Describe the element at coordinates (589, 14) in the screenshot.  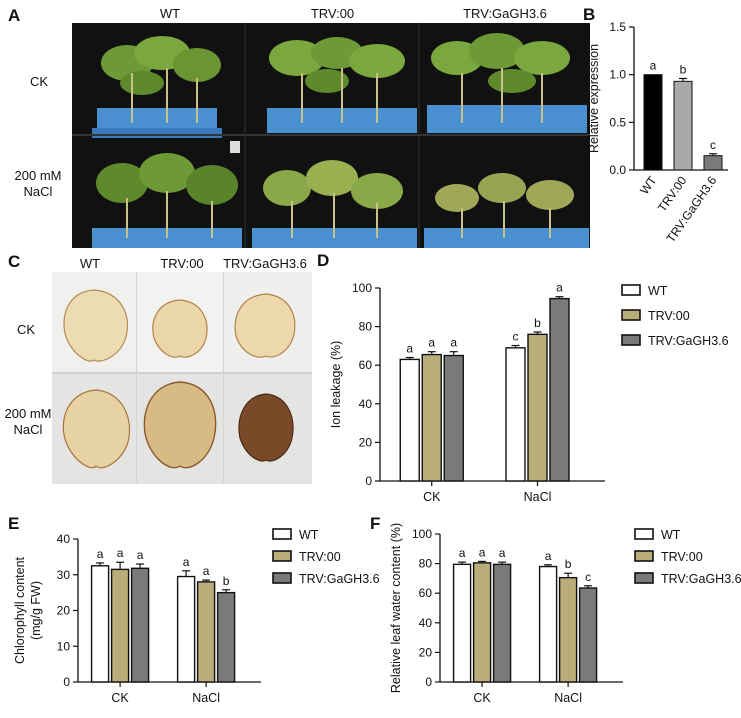
I see `panel-letter-b: B` at that location.